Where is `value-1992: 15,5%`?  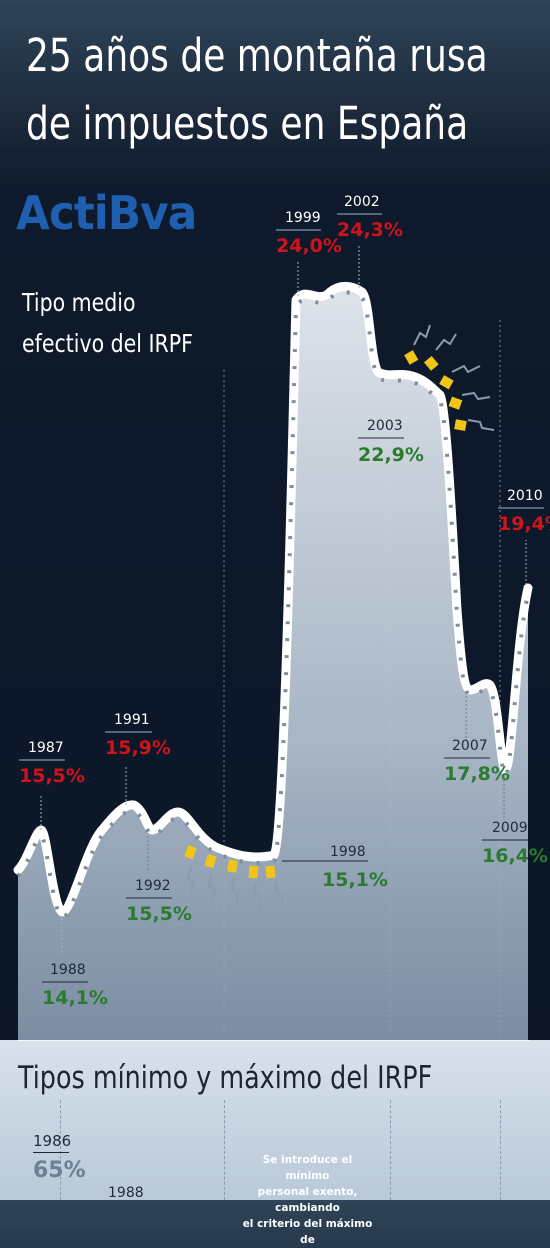
value-1992: 15,5% is located at coordinates (159, 914).